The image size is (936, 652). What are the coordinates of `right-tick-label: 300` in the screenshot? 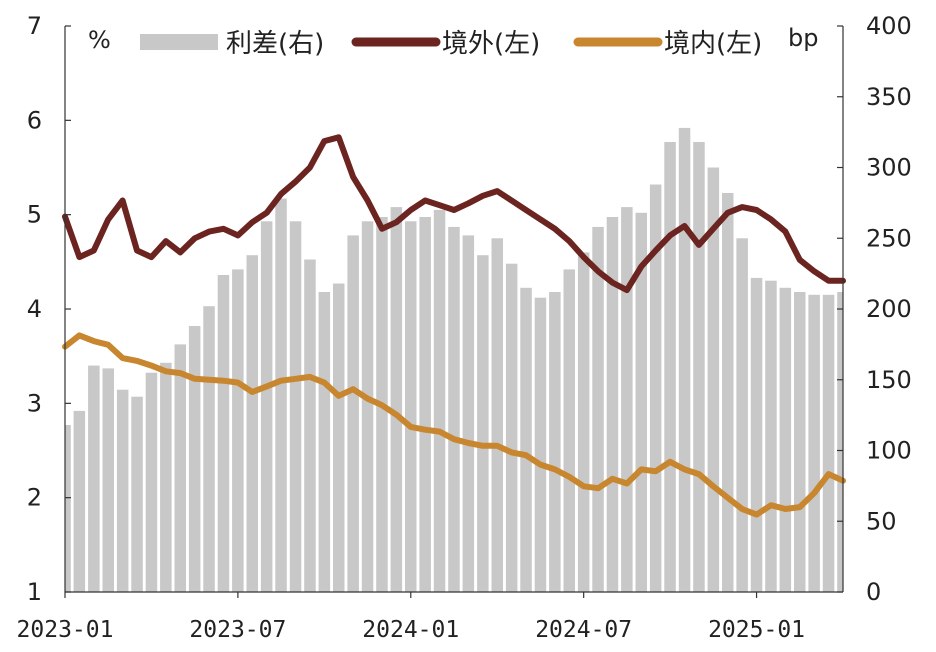 It's located at (889, 168).